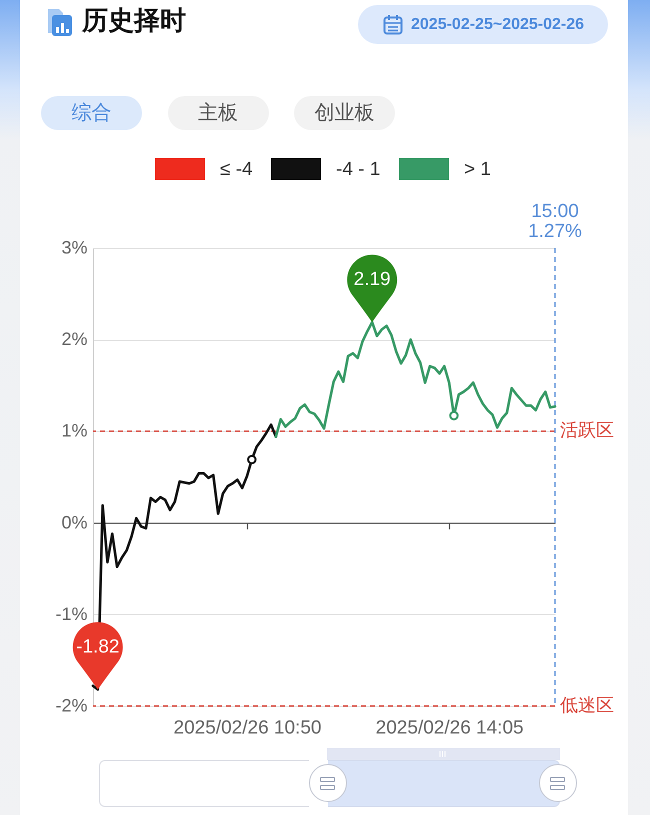 The height and width of the screenshot is (815, 650). Describe the element at coordinates (477, 169) in the screenshot. I see `legend-label: > 1` at that location.